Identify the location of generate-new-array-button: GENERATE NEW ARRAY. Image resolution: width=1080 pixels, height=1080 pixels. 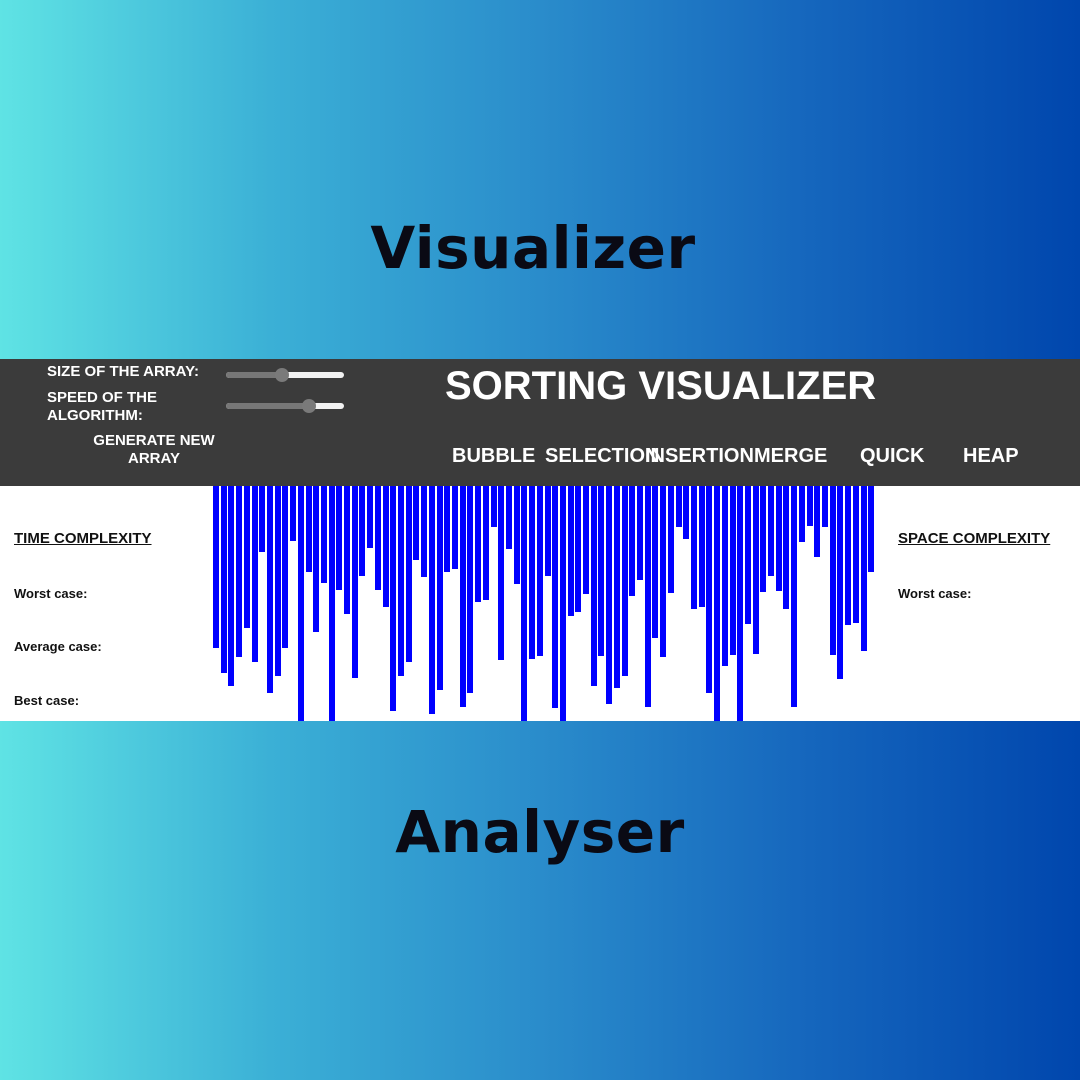
(154, 449).